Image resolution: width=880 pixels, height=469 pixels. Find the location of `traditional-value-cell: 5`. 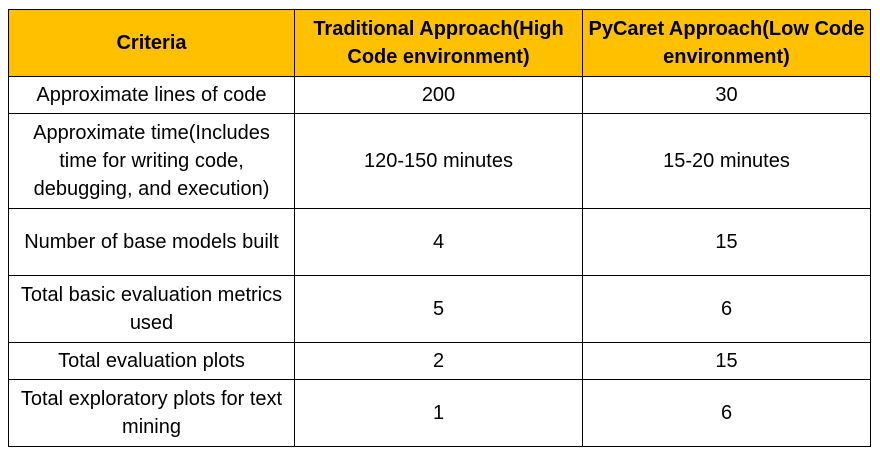

traditional-value-cell: 5 is located at coordinates (438, 309).